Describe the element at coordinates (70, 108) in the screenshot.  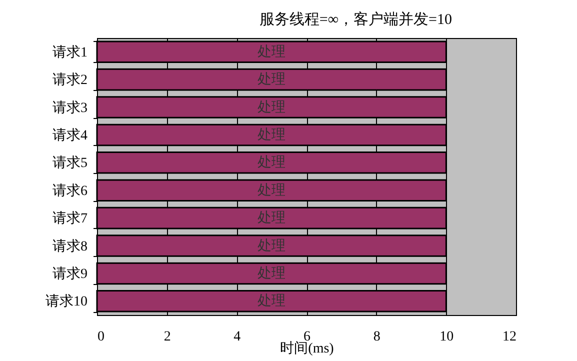
I see `y-tick-label: 请求3` at that location.